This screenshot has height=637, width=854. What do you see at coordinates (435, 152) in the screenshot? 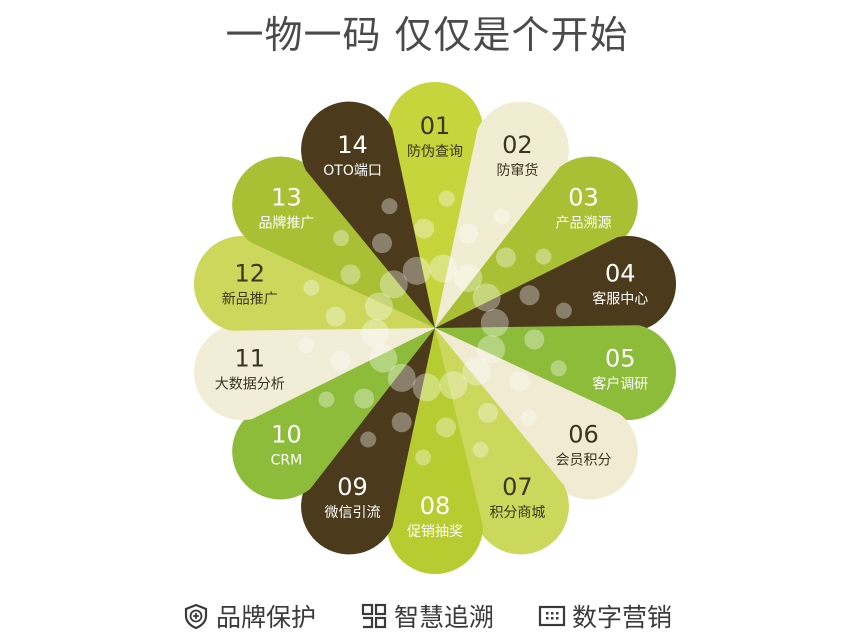
I see `petal-label: 防伪查询` at bounding box center [435, 152].